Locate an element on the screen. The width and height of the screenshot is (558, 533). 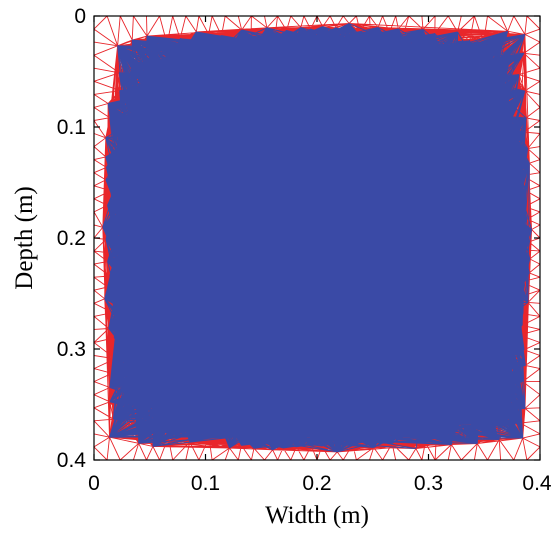
x-tick-label-4: 0.4 is located at coordinates (537, 483).